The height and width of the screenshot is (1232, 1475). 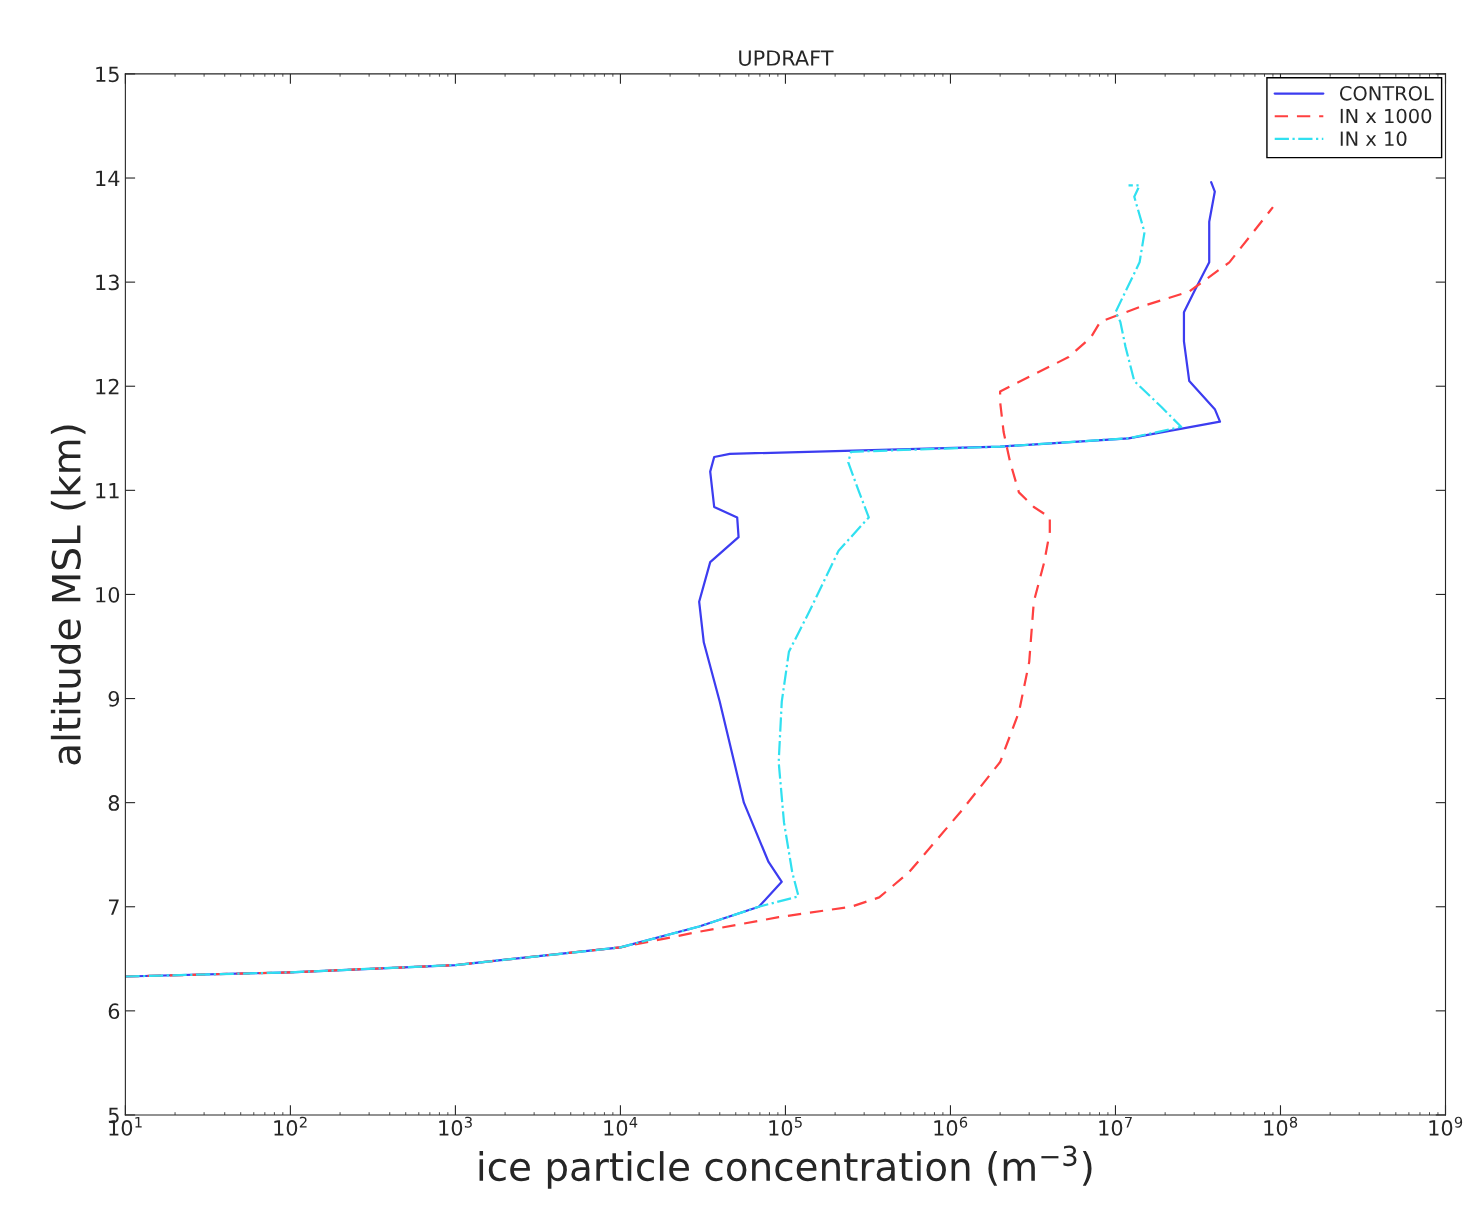 I want to click on legend-label: CONTROL, so click(x=1386, y=93).